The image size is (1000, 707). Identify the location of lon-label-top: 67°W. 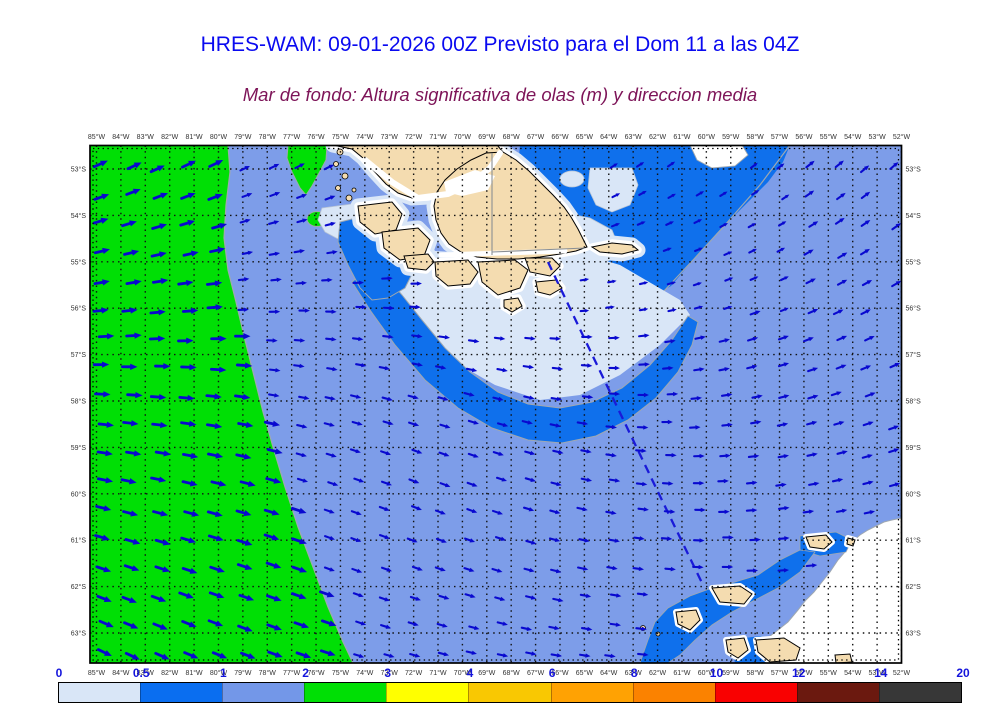
(536, 137).